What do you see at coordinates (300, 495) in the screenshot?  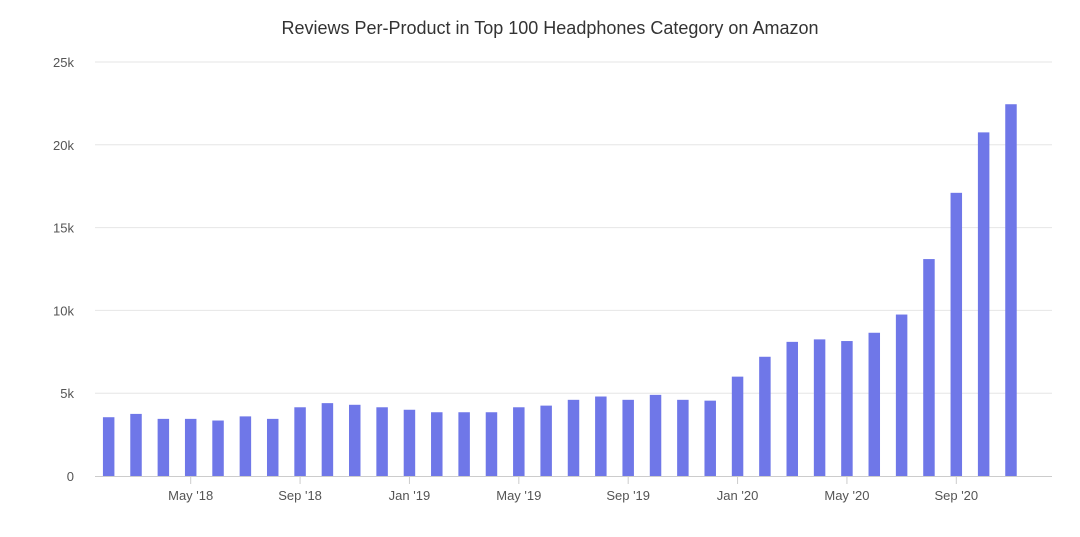 I see `x-tick-label: Sep '18` at bounding box center [300, 495].